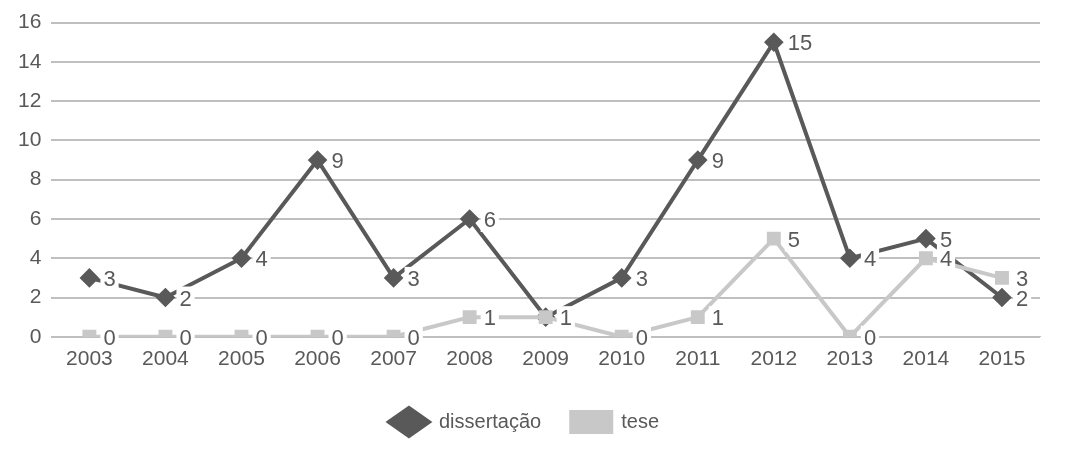 The image size is (1070, 462). What do you see at coordinates (30, 99) in the screenshot?
I see `y-tick-label: 12` at bounding box center [30, 99].